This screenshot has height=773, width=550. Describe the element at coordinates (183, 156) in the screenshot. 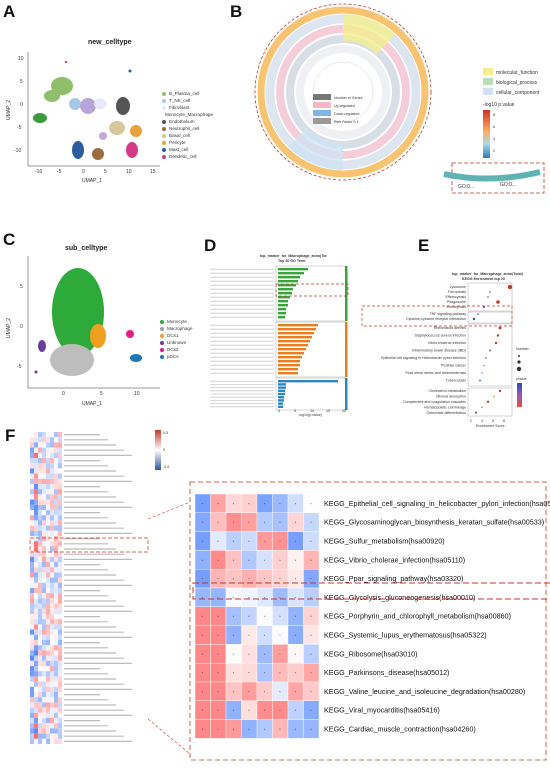

I see `legend-label: Dendritic_cell` at that location.